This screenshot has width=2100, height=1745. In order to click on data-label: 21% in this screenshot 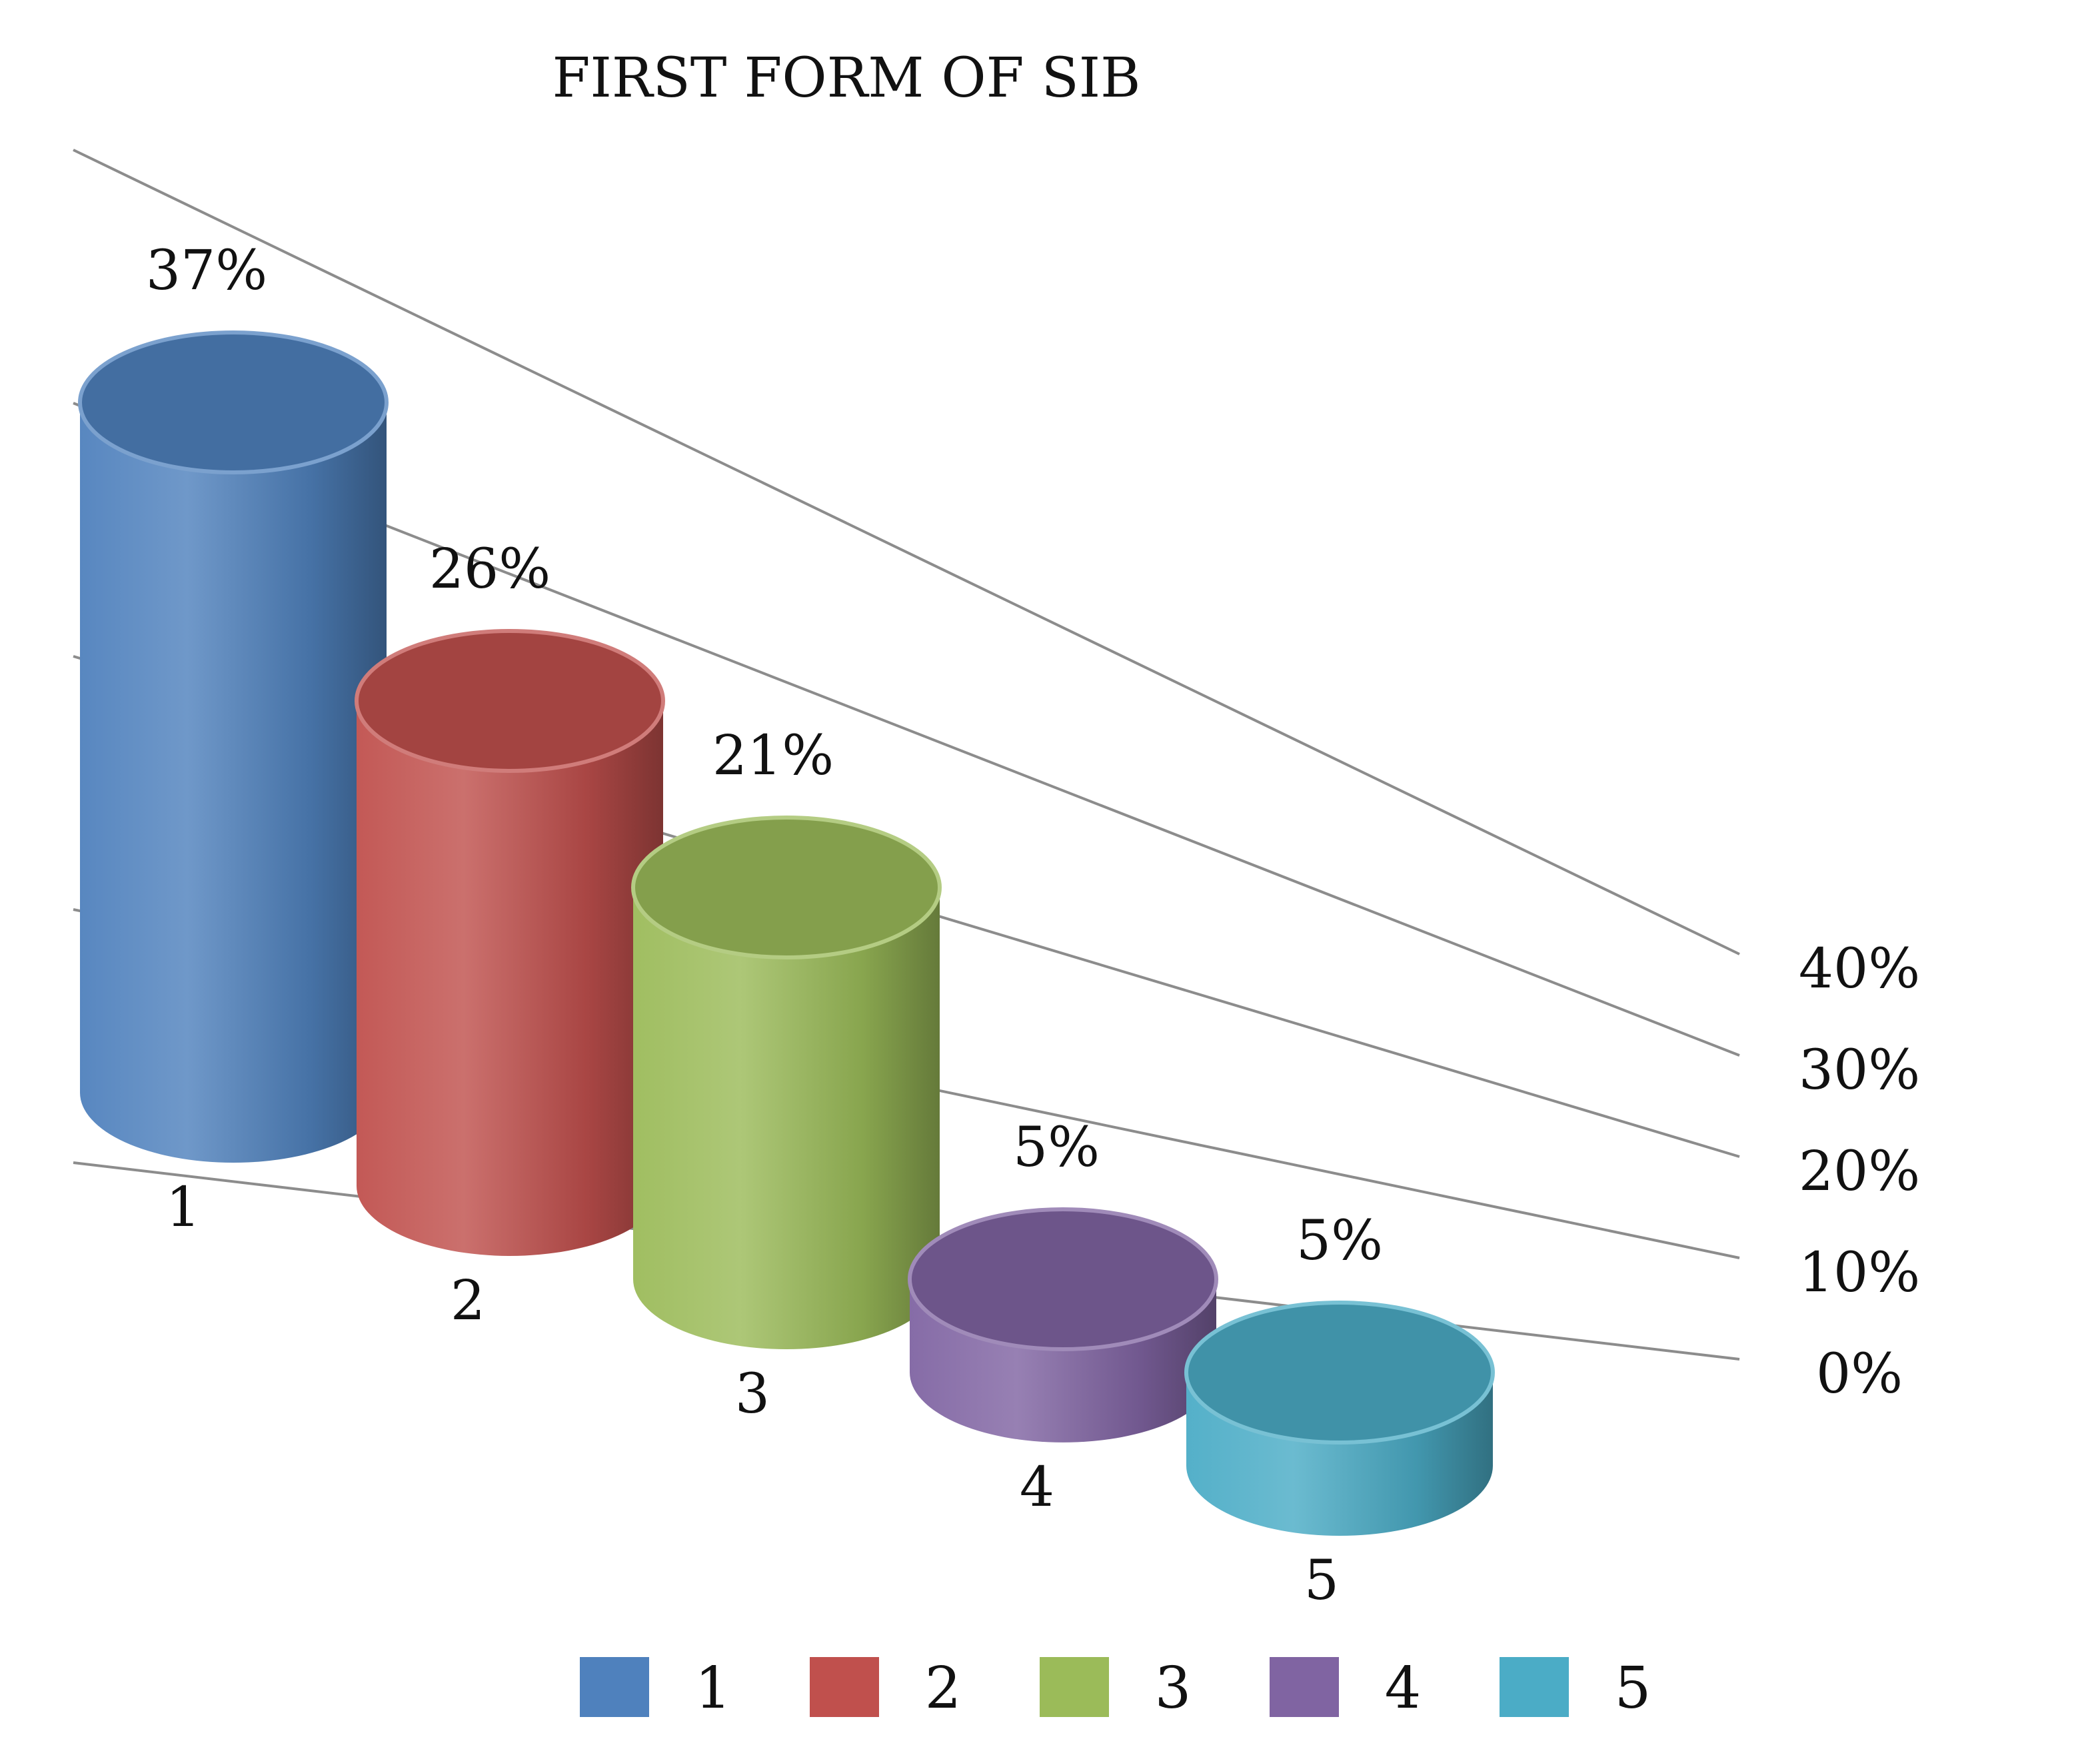, I will do `click(773, 756)`.